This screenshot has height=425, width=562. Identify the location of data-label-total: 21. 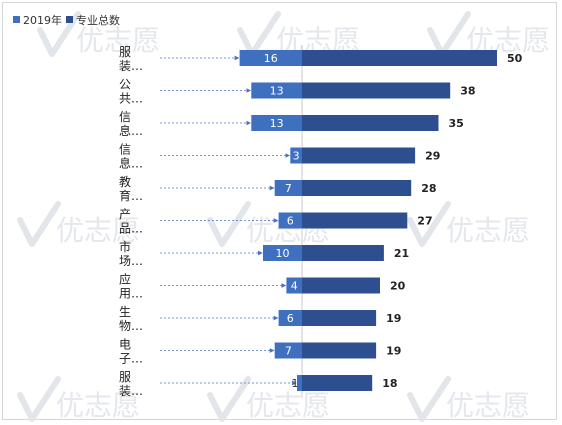
(401, 253).